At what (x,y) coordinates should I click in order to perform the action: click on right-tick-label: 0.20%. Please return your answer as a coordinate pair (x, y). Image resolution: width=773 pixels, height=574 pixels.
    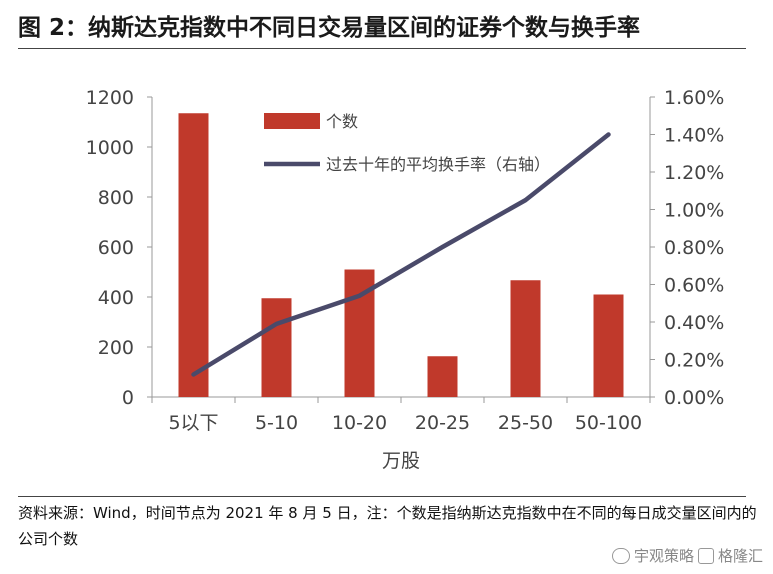
    Looking at the image, I should click on (694, 361).